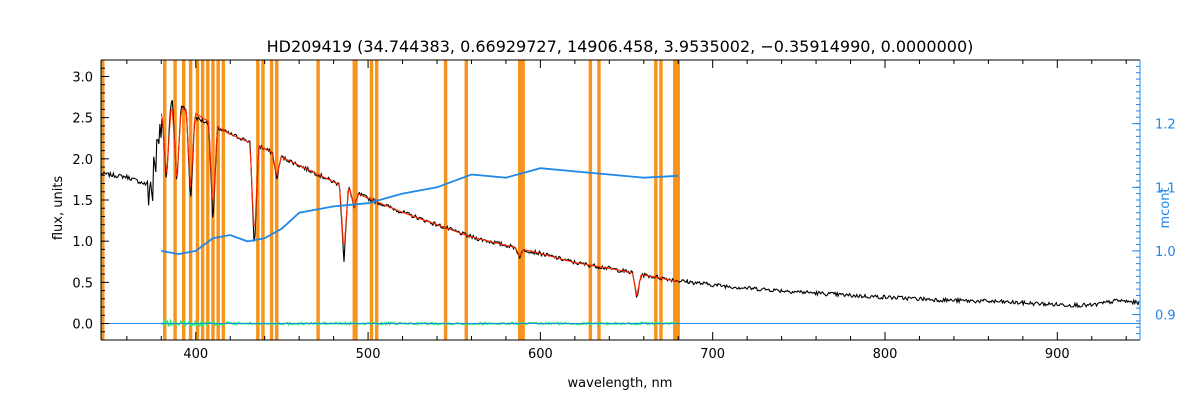  I want to click on series-line, so click(420, 211).